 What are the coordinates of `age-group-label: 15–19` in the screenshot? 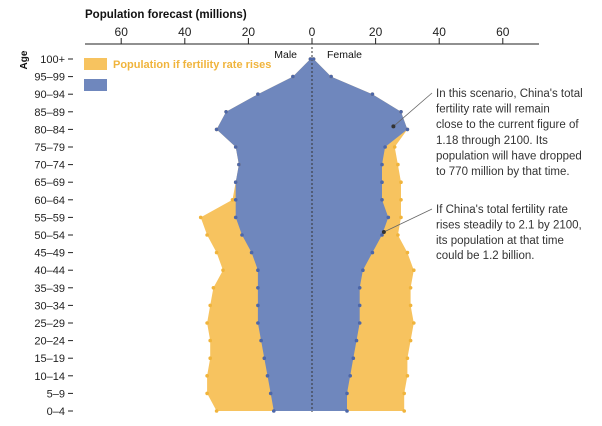 It's located at (49, 359).